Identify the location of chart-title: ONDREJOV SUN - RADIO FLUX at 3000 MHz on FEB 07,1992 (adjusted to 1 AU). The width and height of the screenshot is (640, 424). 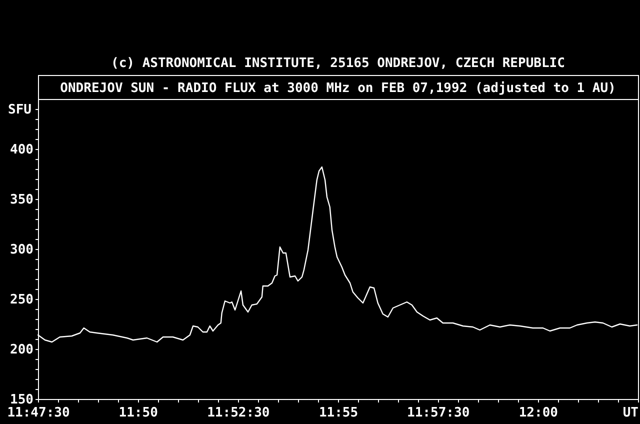
(338, 88).